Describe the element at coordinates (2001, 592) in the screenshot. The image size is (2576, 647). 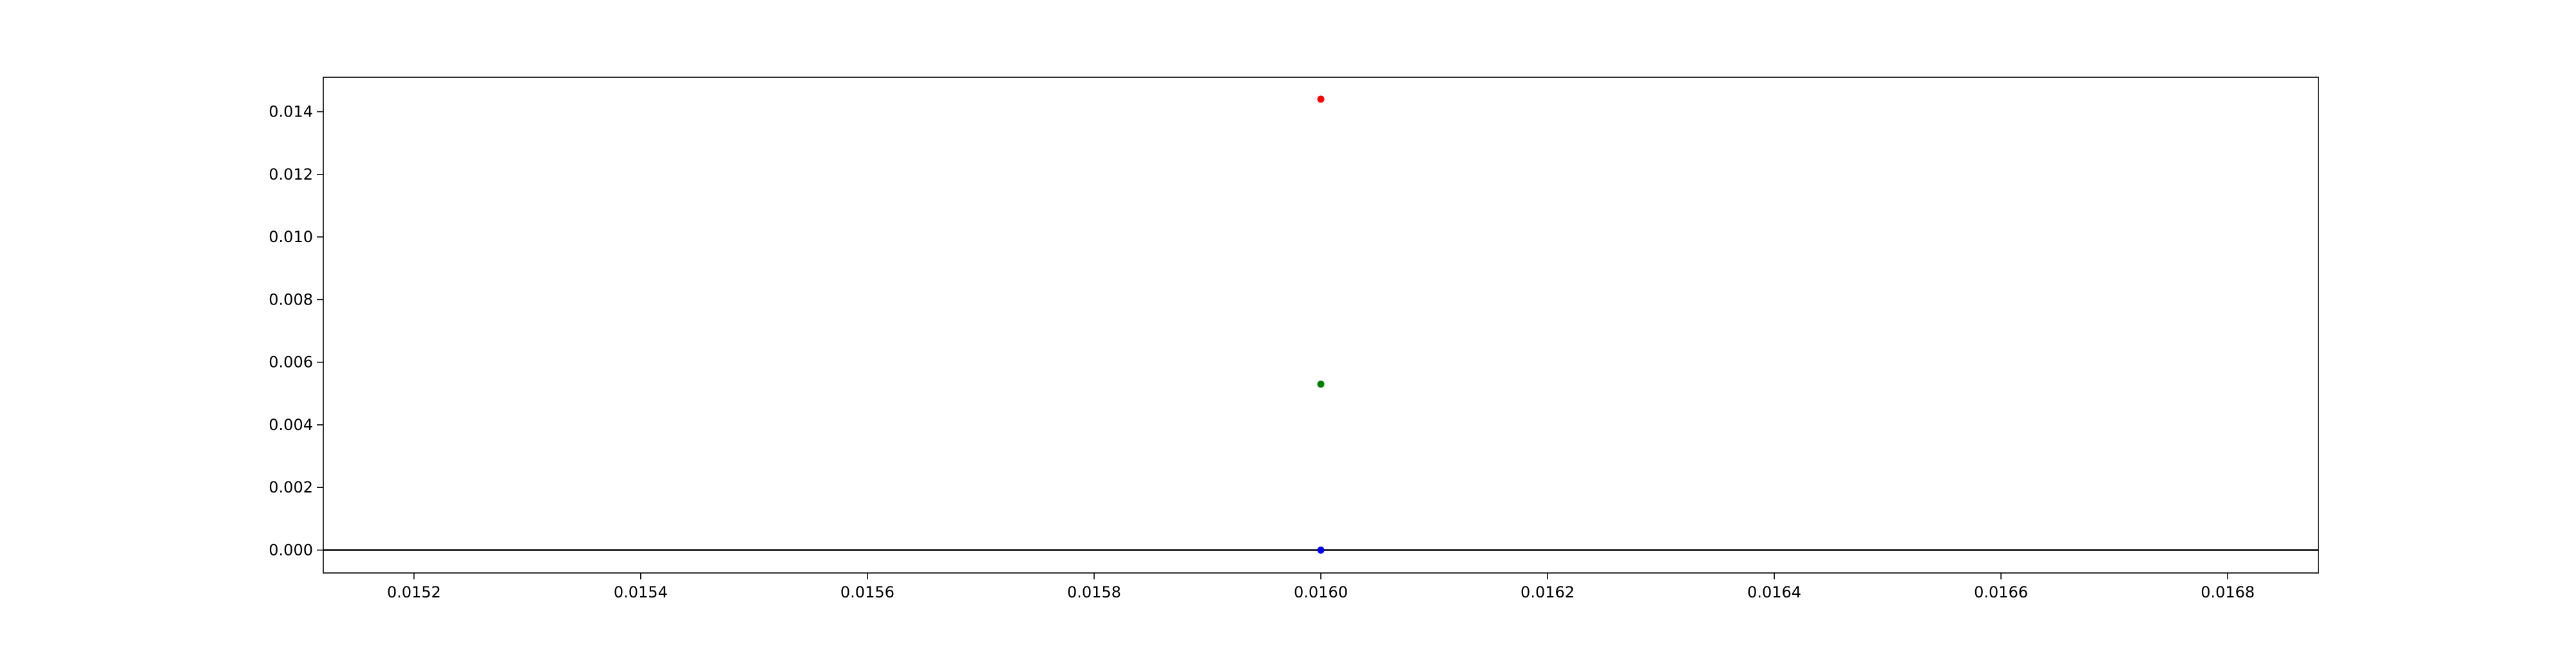
I see `x-tick-label: 0.0166` at that location.